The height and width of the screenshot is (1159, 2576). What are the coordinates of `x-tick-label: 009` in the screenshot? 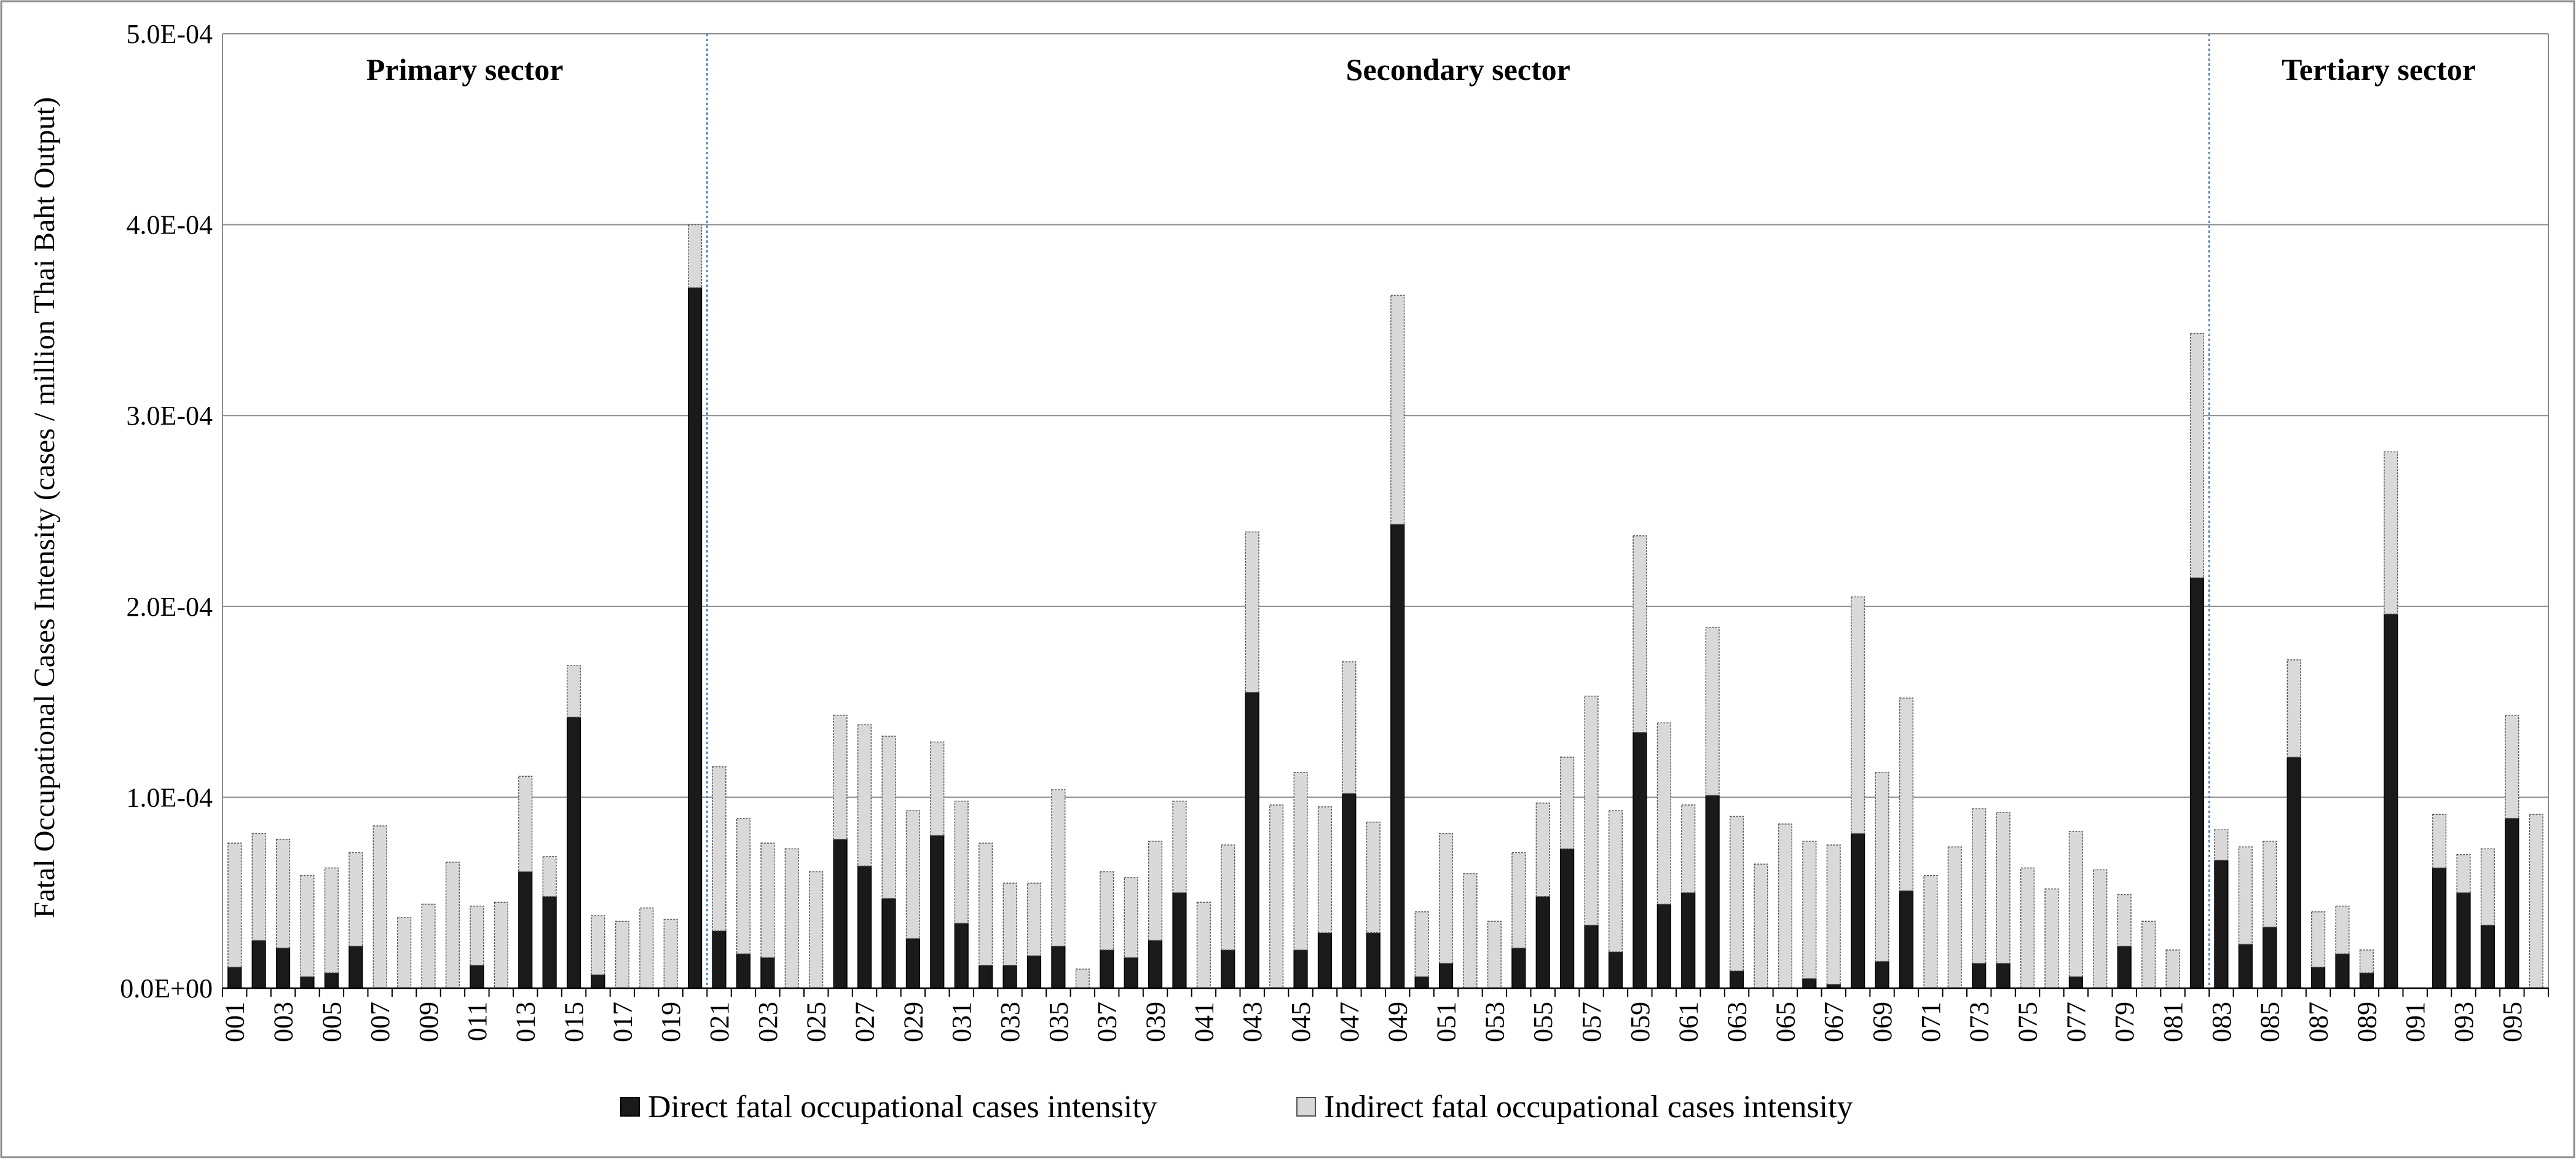 It's located at (429, 1022).